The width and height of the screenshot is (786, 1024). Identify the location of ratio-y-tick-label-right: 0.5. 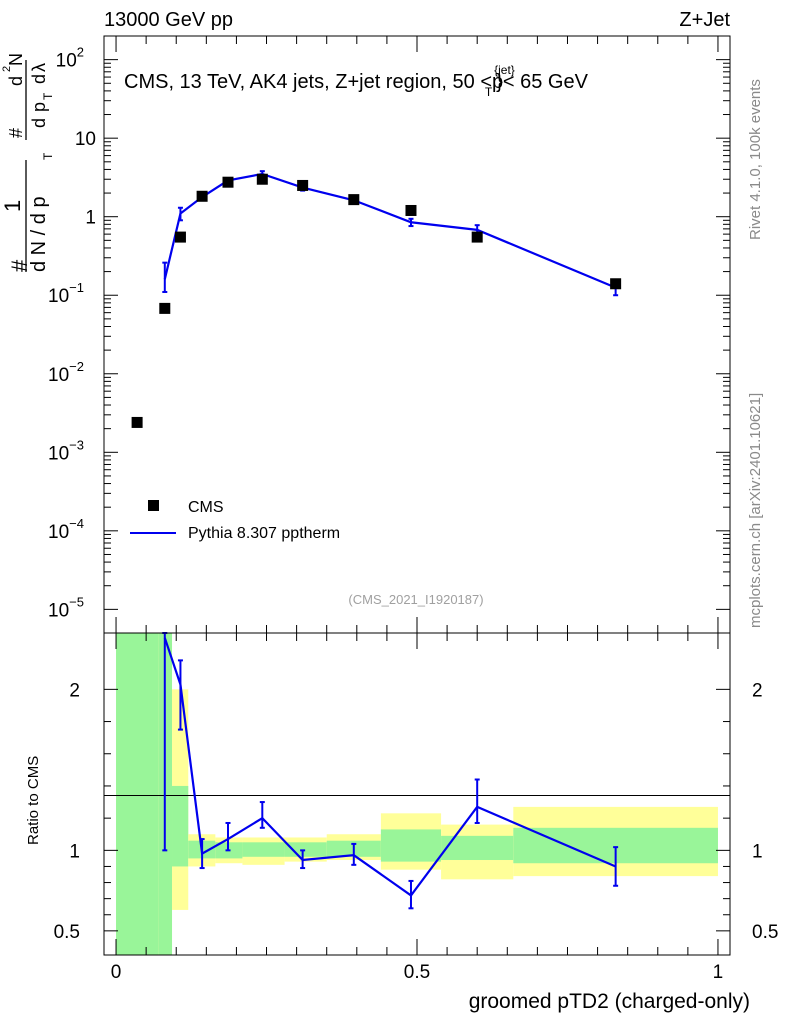
(765, 932).